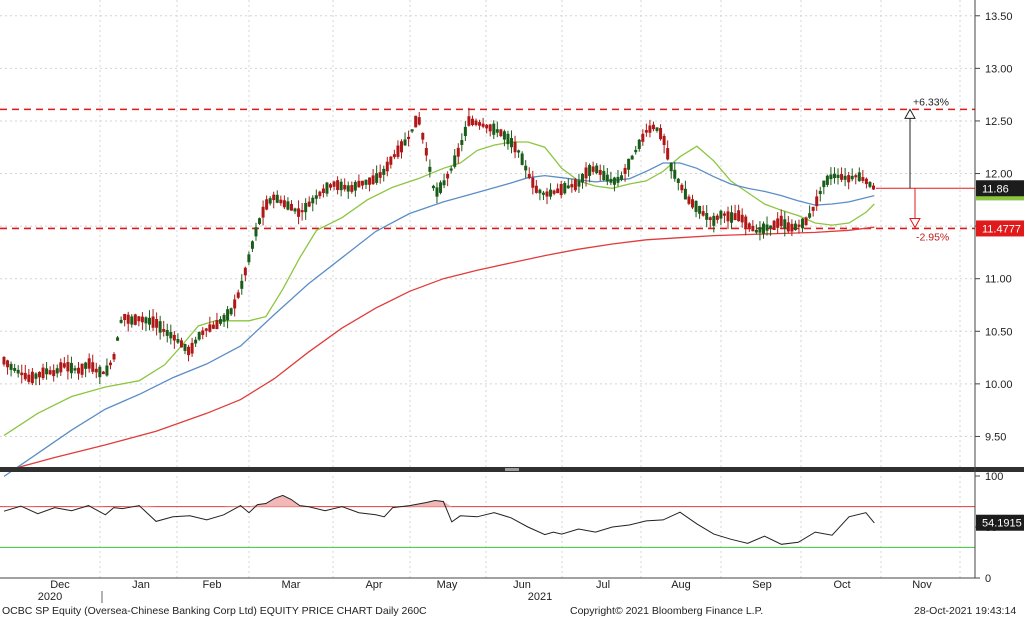 This screenshot has height=619, width=1024. Describe the element at coordinates (988, 579) in the screenshot. I see `rsi-y-tick-label: 0` at that location.